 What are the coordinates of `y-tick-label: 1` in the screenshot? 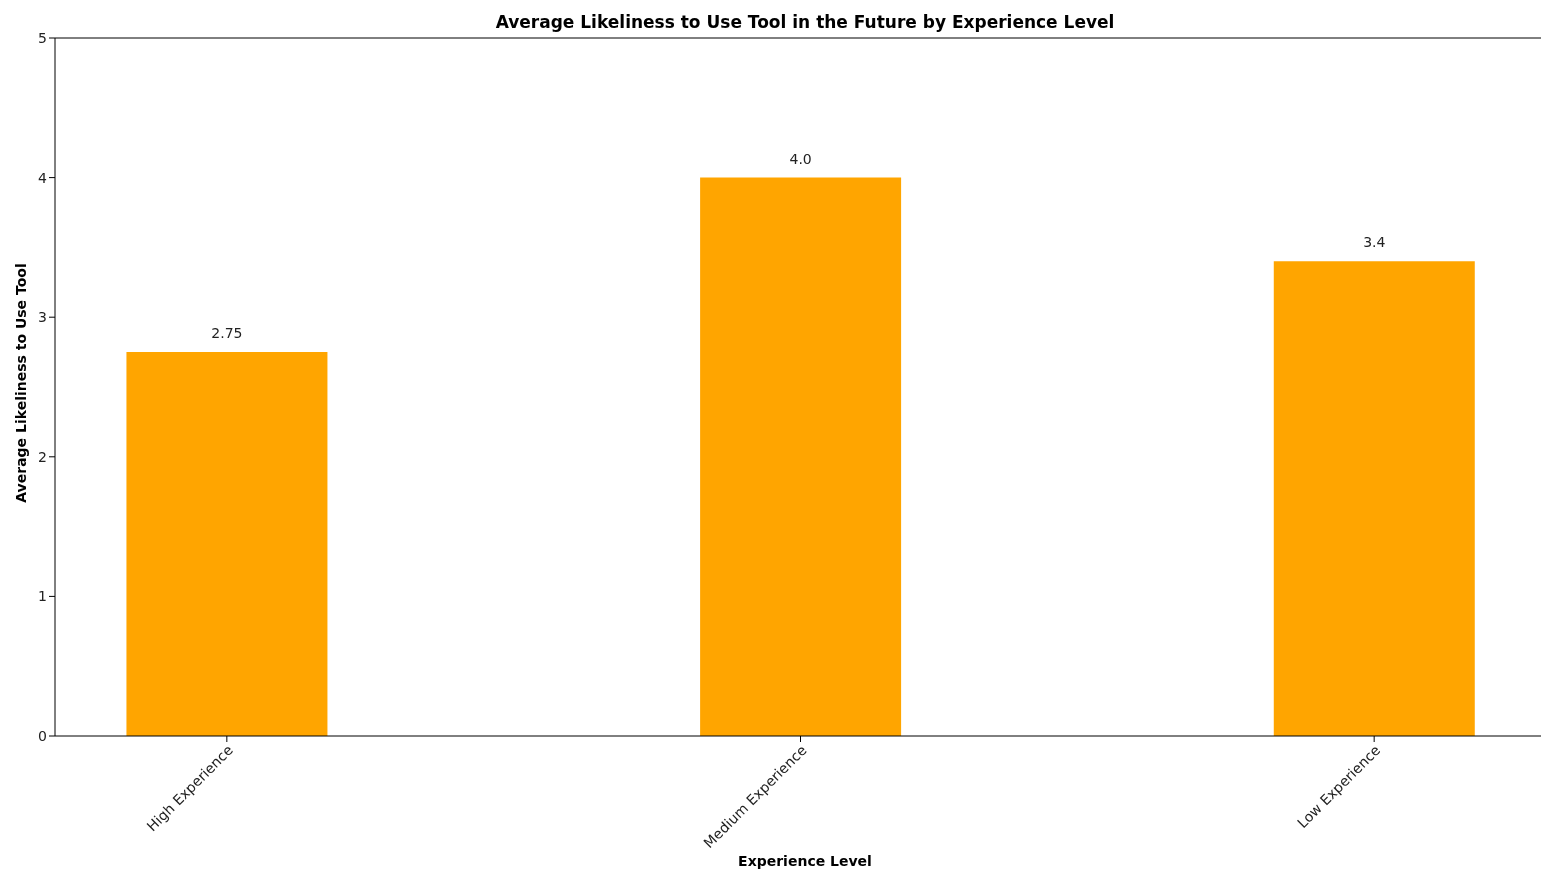 It's located at (42, 596).